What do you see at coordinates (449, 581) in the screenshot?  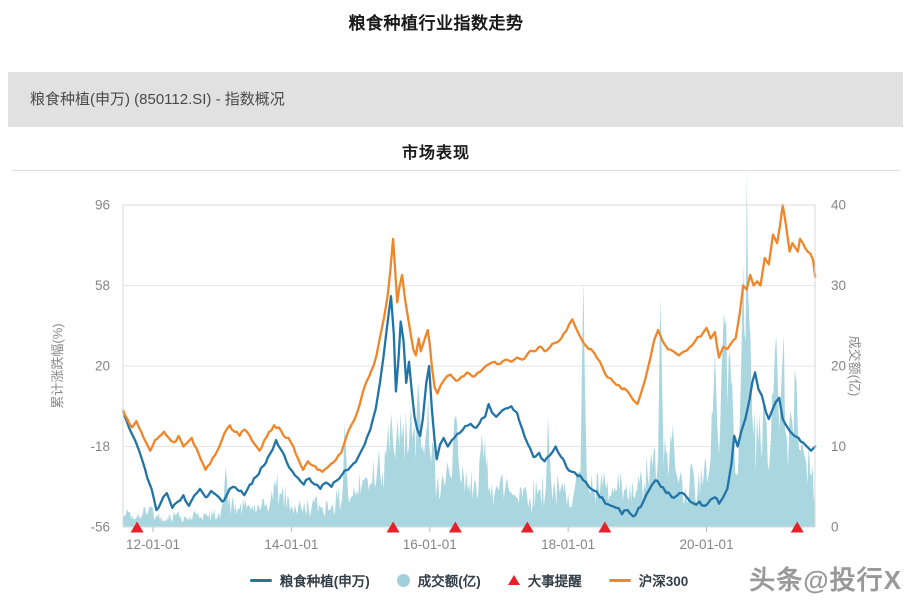 I see `legend-label: 成交额(亿)` at bounding box center [449, 581].